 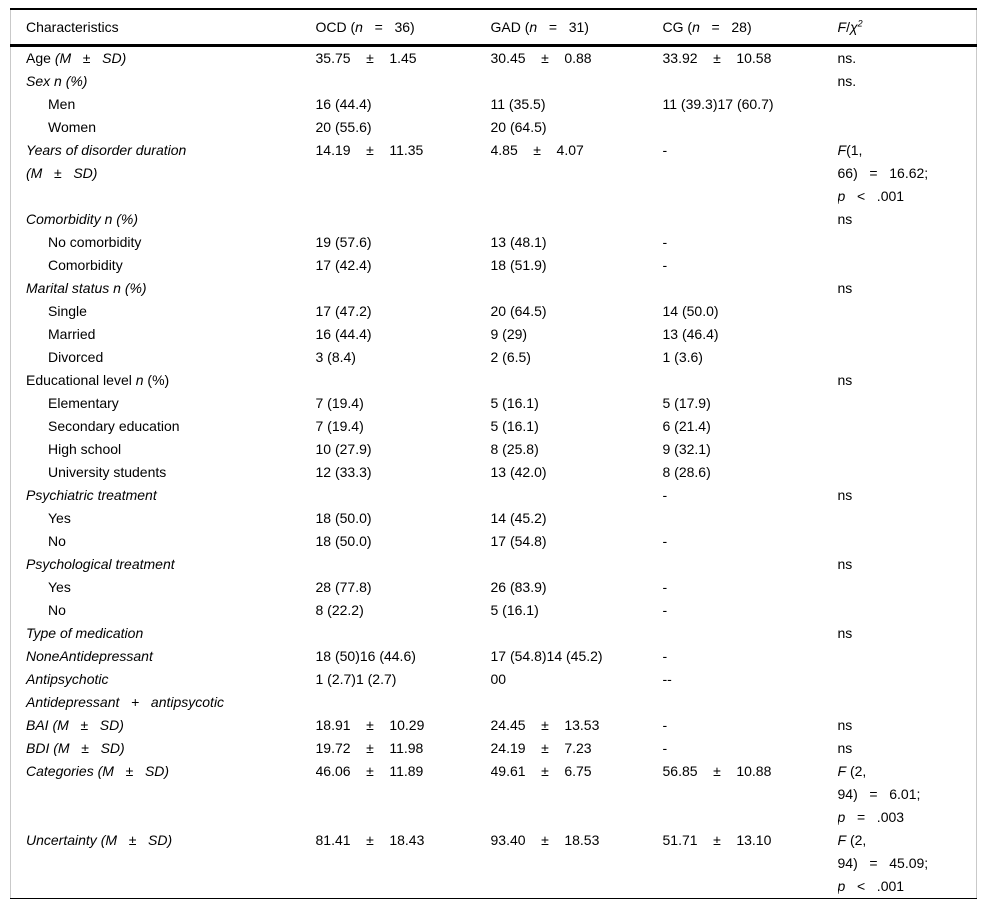 What do you see at coordinates (91, 495) in the screenshot?
I see `italic-run: Psychiatric treatment` at bounding box center [91, 495].